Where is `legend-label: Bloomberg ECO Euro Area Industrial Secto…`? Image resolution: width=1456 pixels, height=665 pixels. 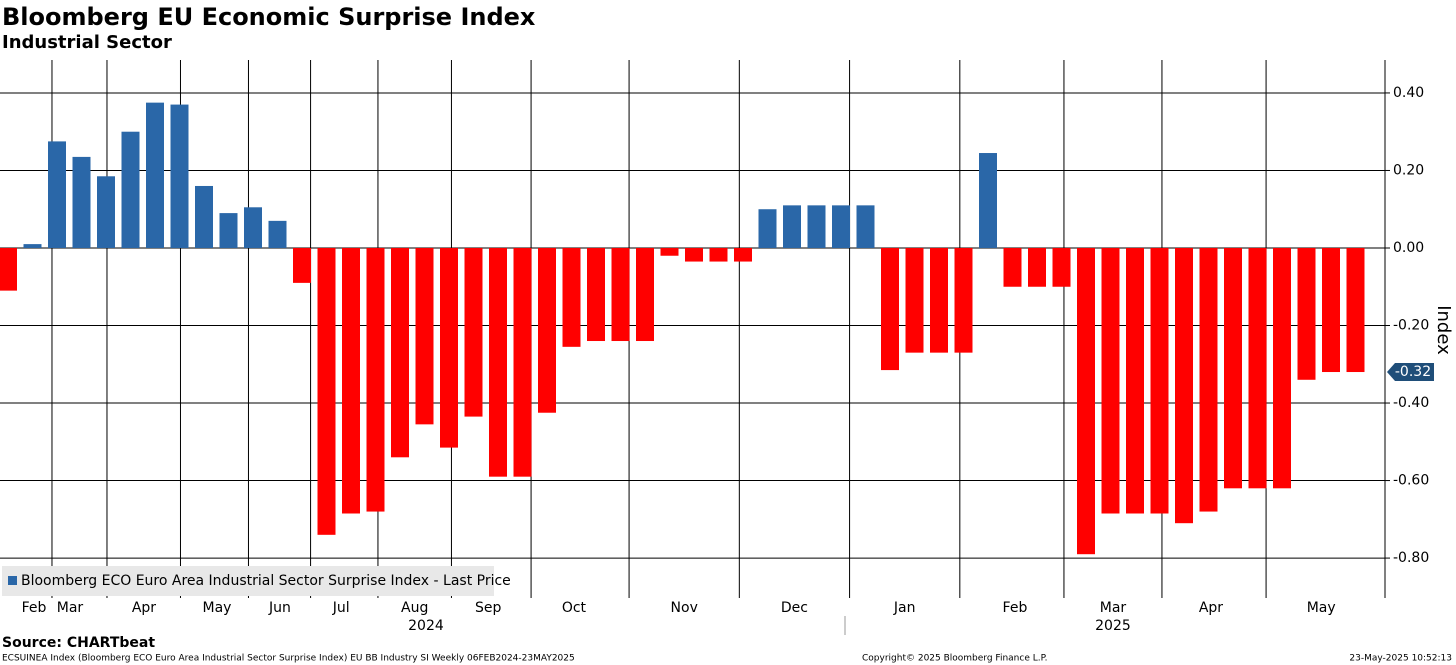
legend-label: Bloomberg ECO Euro Area Industrial Secto… is located at coordinates (266, 581).